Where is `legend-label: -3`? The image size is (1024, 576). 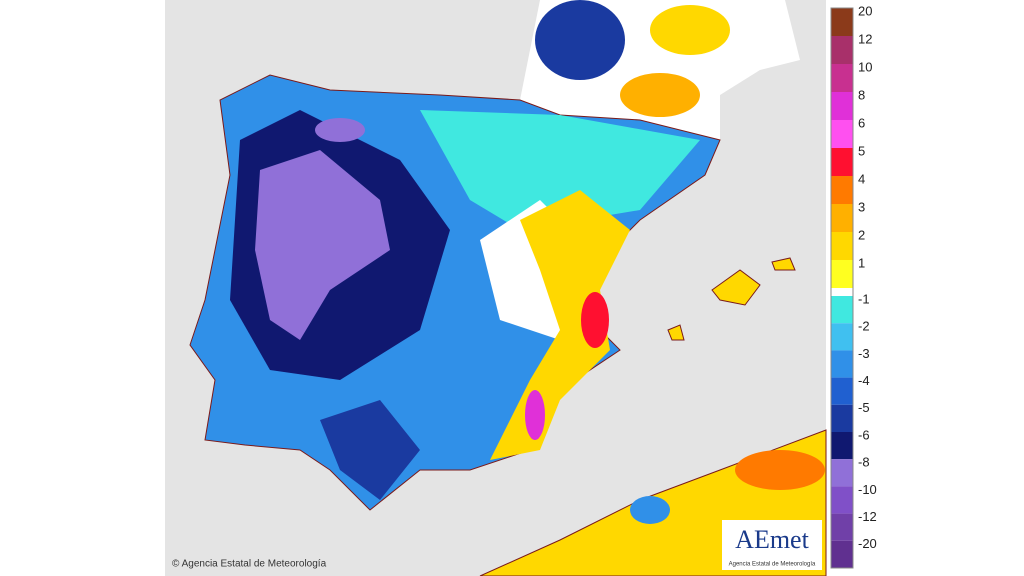 legend-label: -3 is located at coordinates (864, 353).